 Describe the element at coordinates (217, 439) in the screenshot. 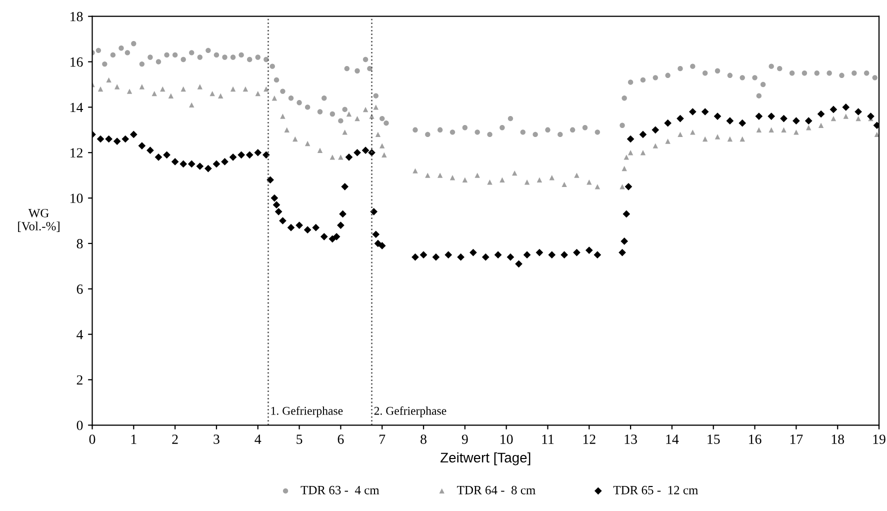

I see `x-tick-label: 3` at that location.